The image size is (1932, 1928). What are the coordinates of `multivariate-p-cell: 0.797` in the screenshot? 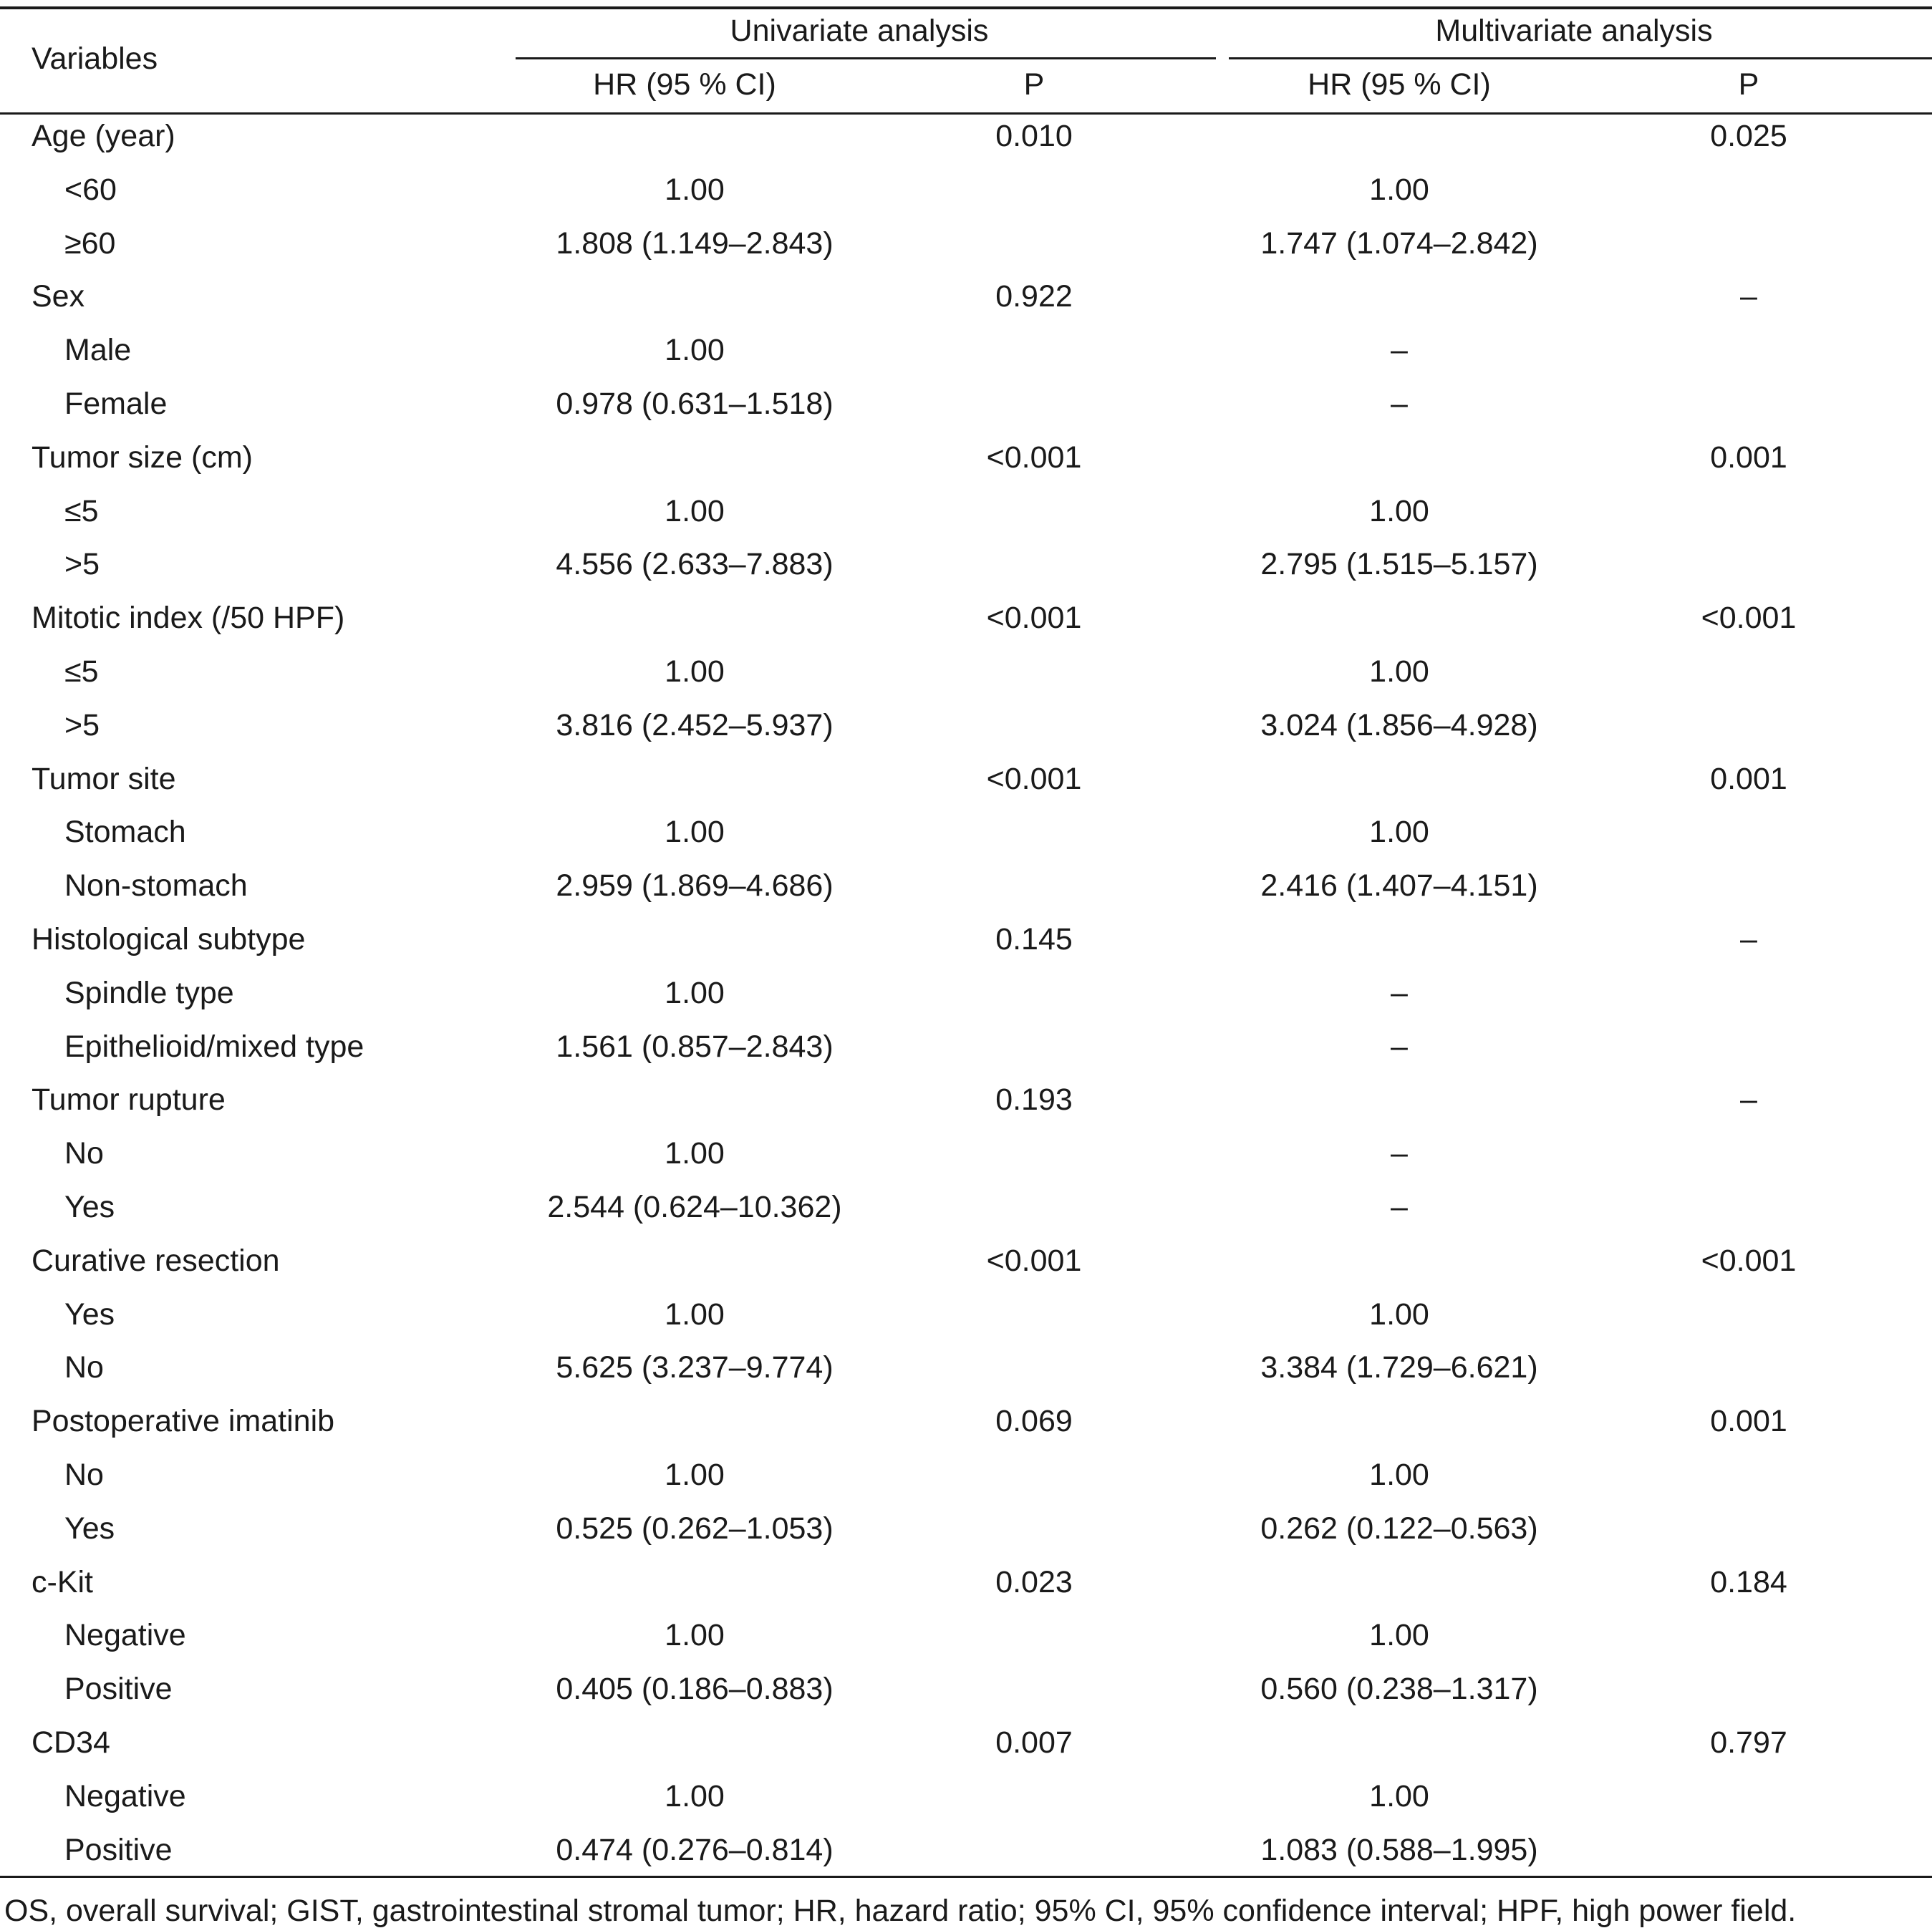 It's located at (1748, 1742).